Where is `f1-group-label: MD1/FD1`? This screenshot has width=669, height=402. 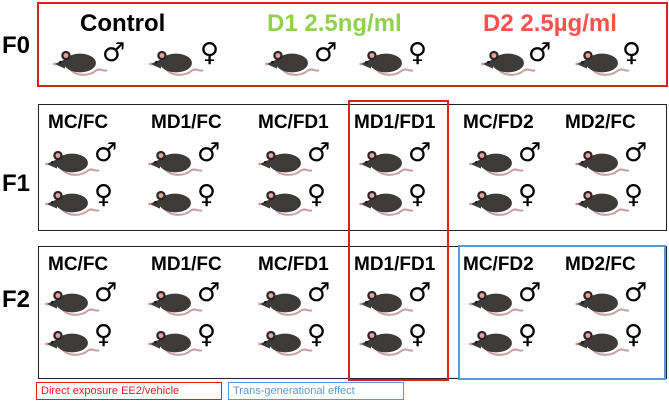
f1-group-label: MD1/FD1 is located at coordinates (395, 122).